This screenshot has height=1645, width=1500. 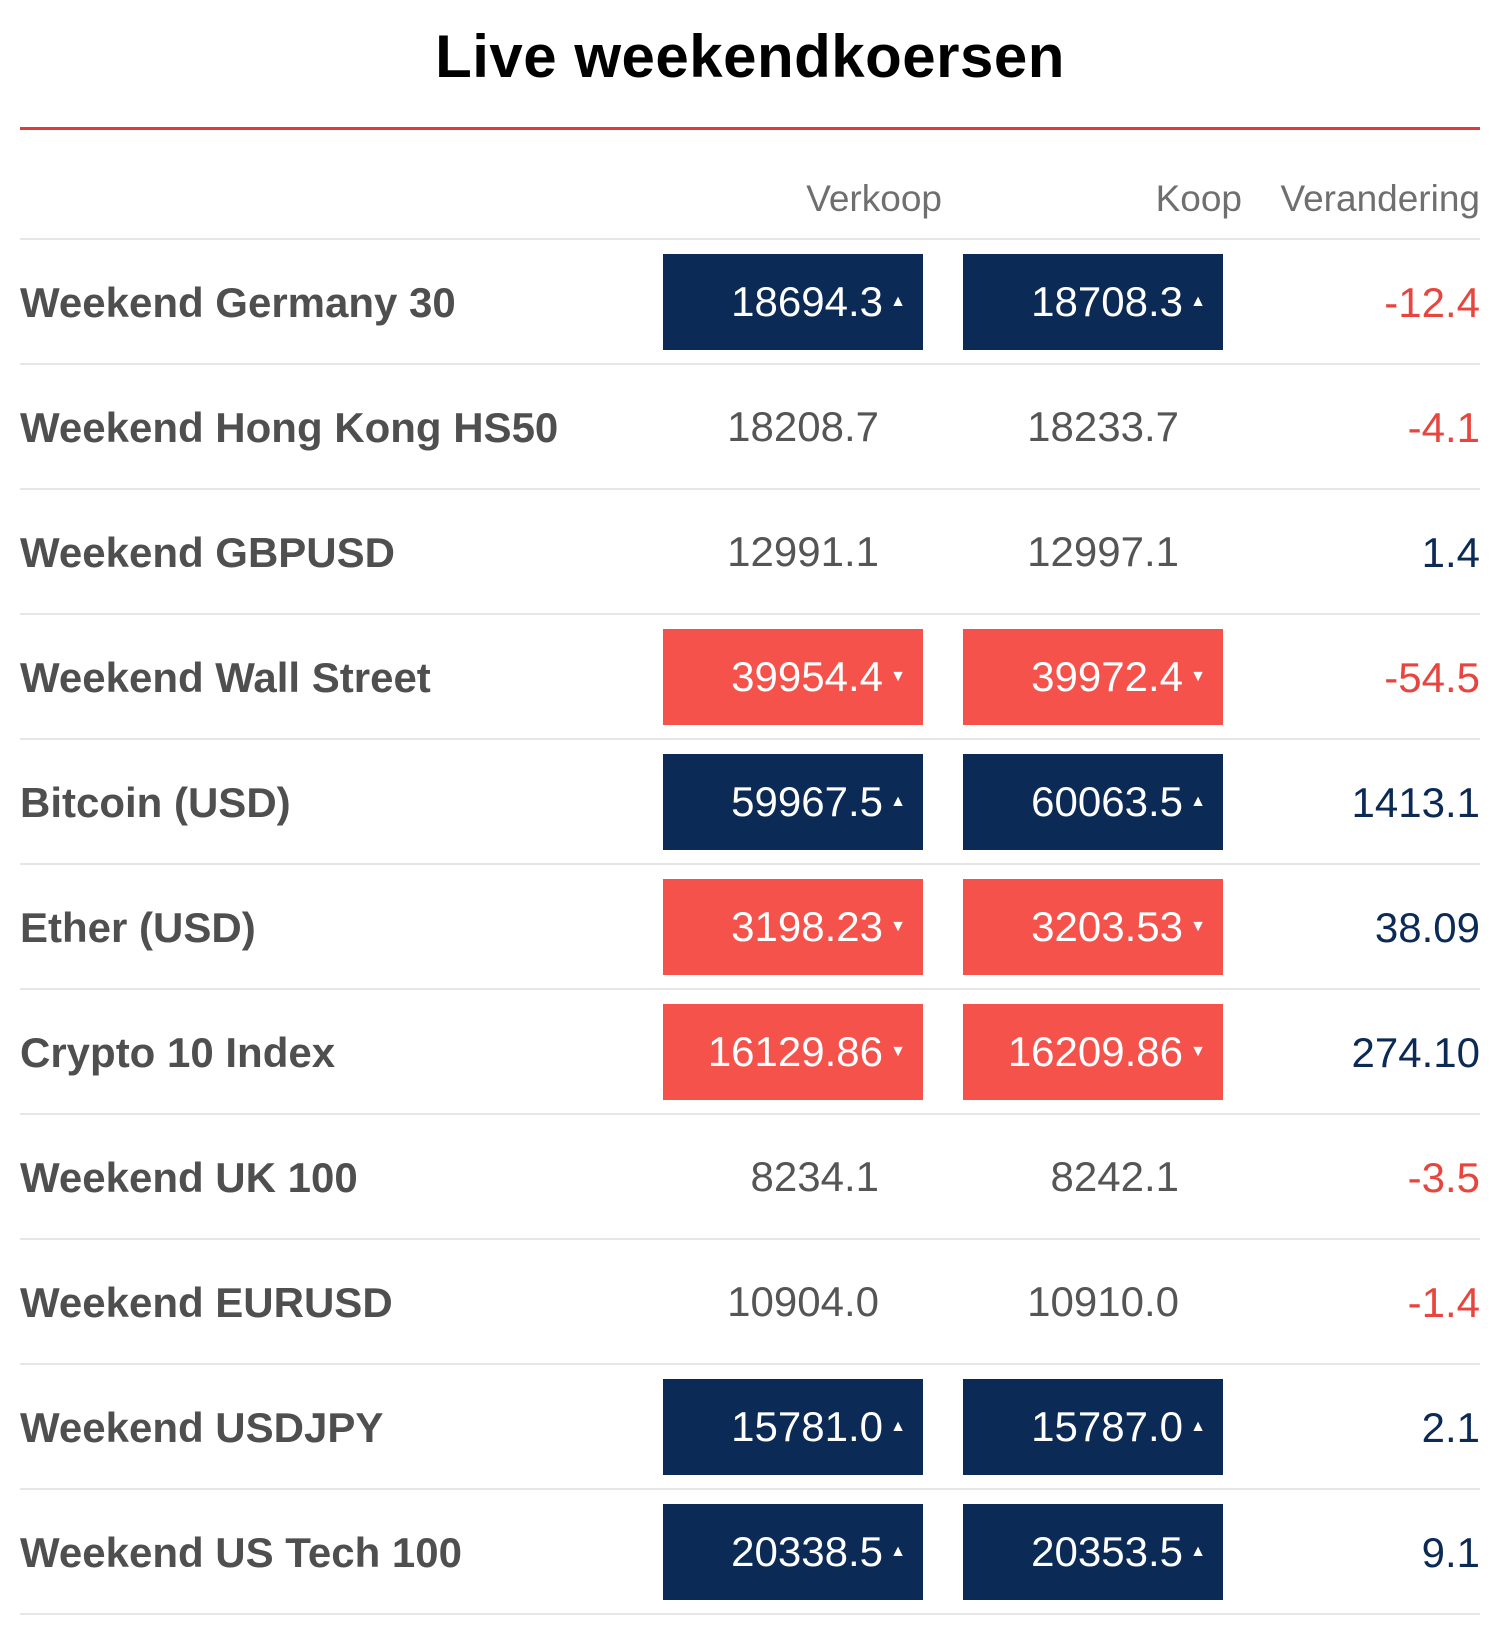 I want to click on instrument-name: Crypto 10 Index, so click(x=178, y=1052).